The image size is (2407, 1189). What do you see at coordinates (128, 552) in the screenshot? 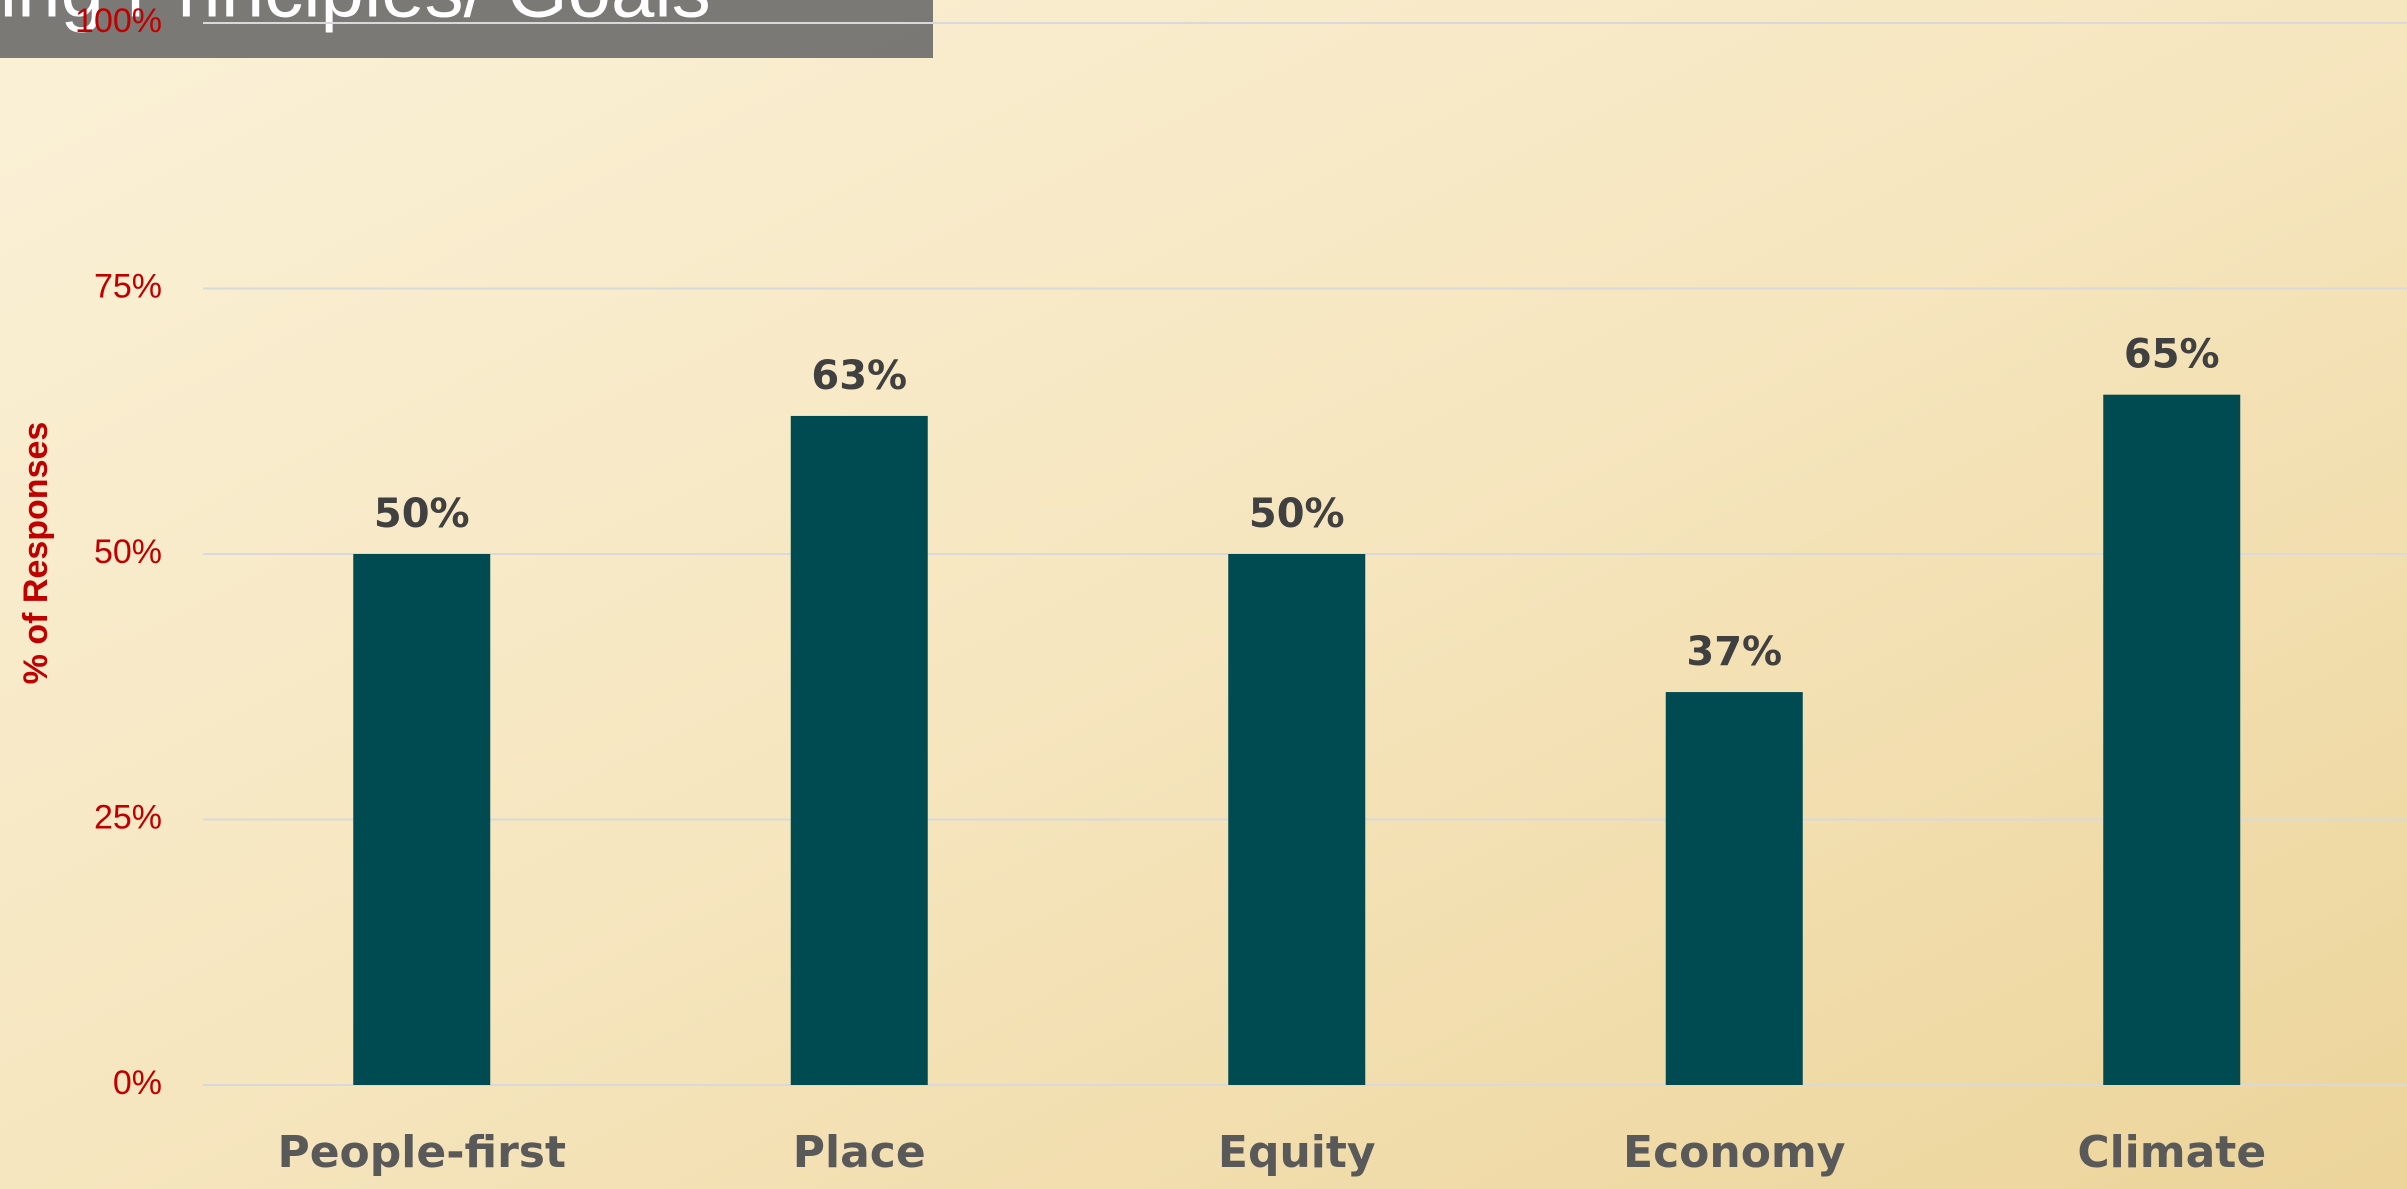
I see `y-tick-label: 50%` at bounding box center [128, 552].